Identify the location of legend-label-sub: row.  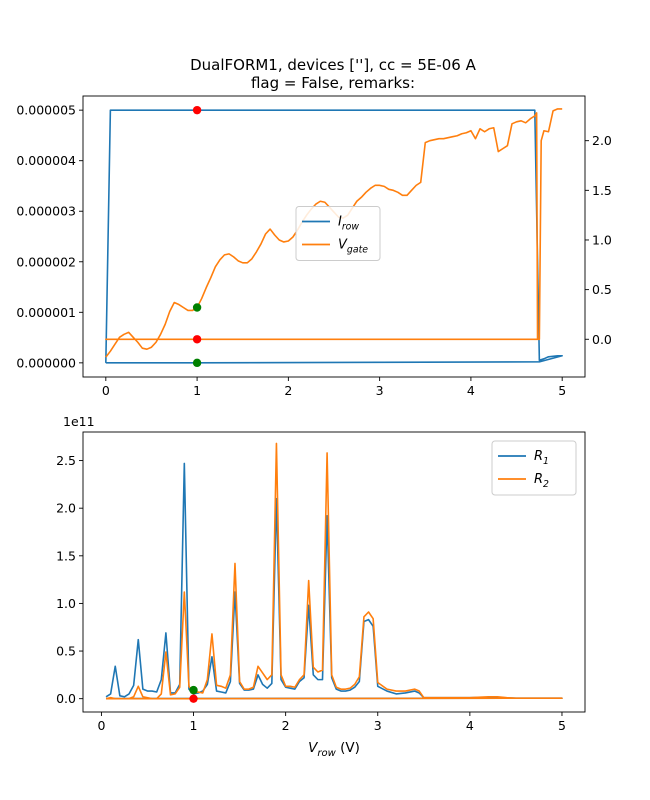
(351, 226).